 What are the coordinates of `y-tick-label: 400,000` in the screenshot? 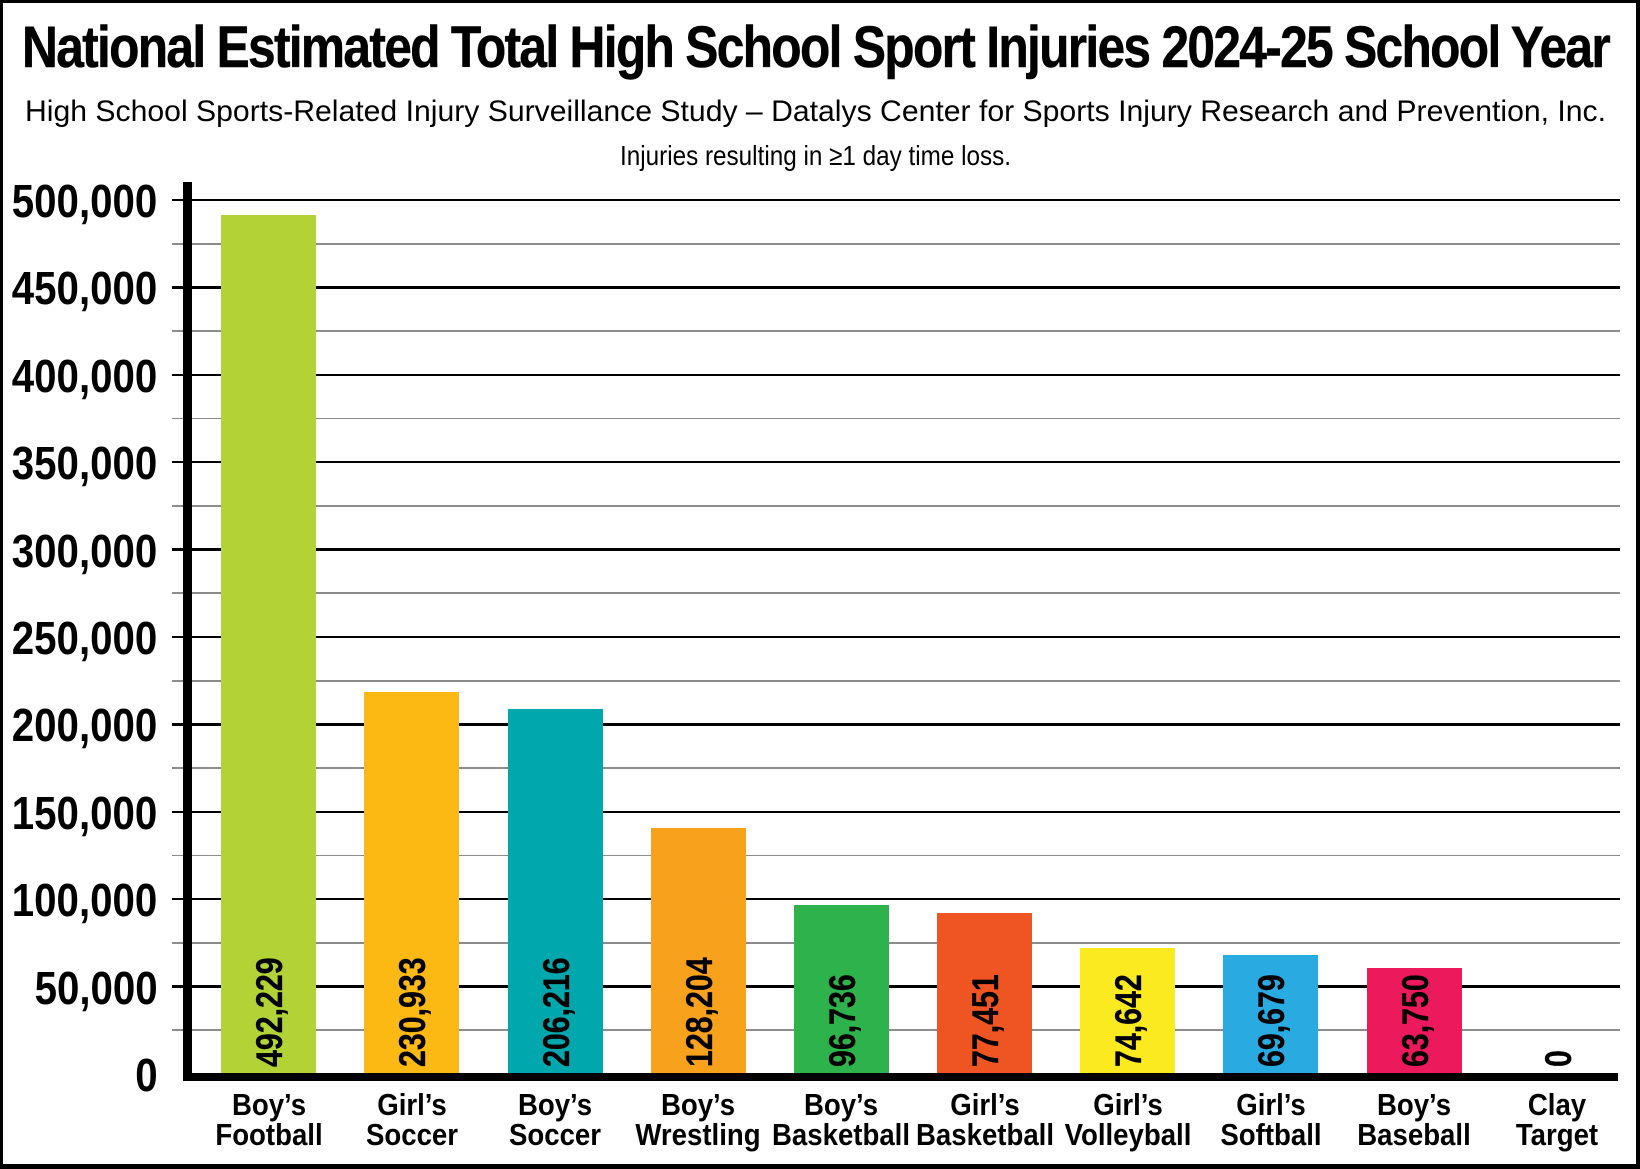 It's located at (85, 375).